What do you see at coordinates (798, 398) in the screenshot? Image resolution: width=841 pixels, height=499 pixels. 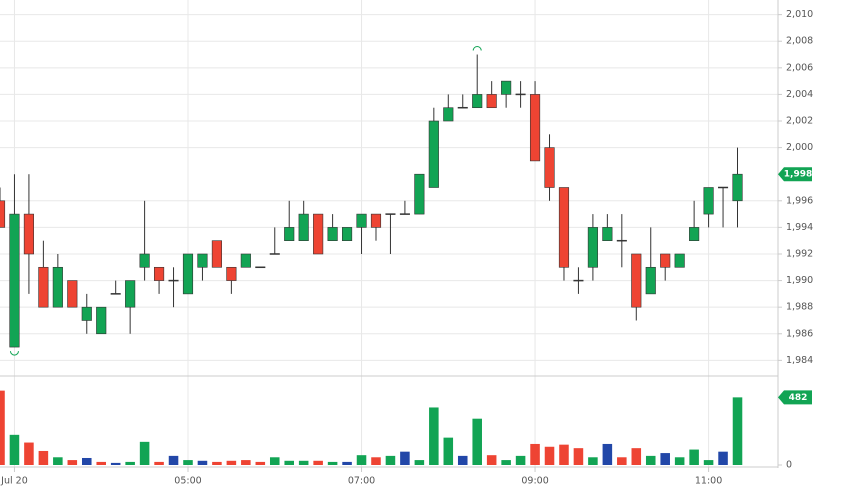 I see `last-volume-label: 482` at bounding box center [798, 398].